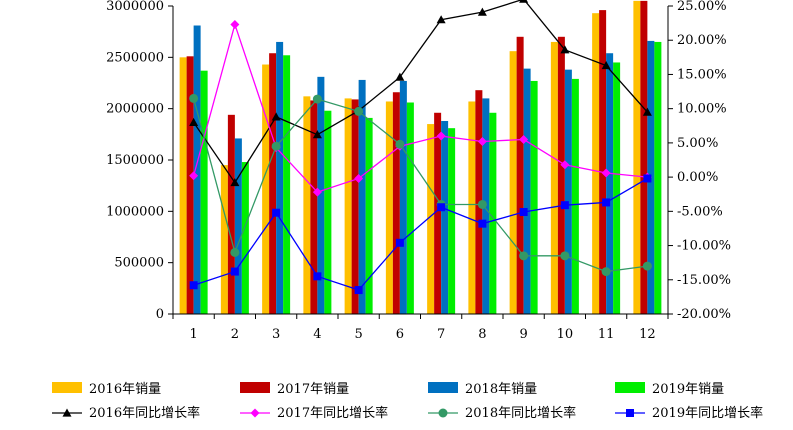 The width and height of the screenshot is (793, 430). What do you see at coordinates (704, 280) in the screenshot?
I see `y2-tick-label: -15.00%` at bounding box center [704, 280].